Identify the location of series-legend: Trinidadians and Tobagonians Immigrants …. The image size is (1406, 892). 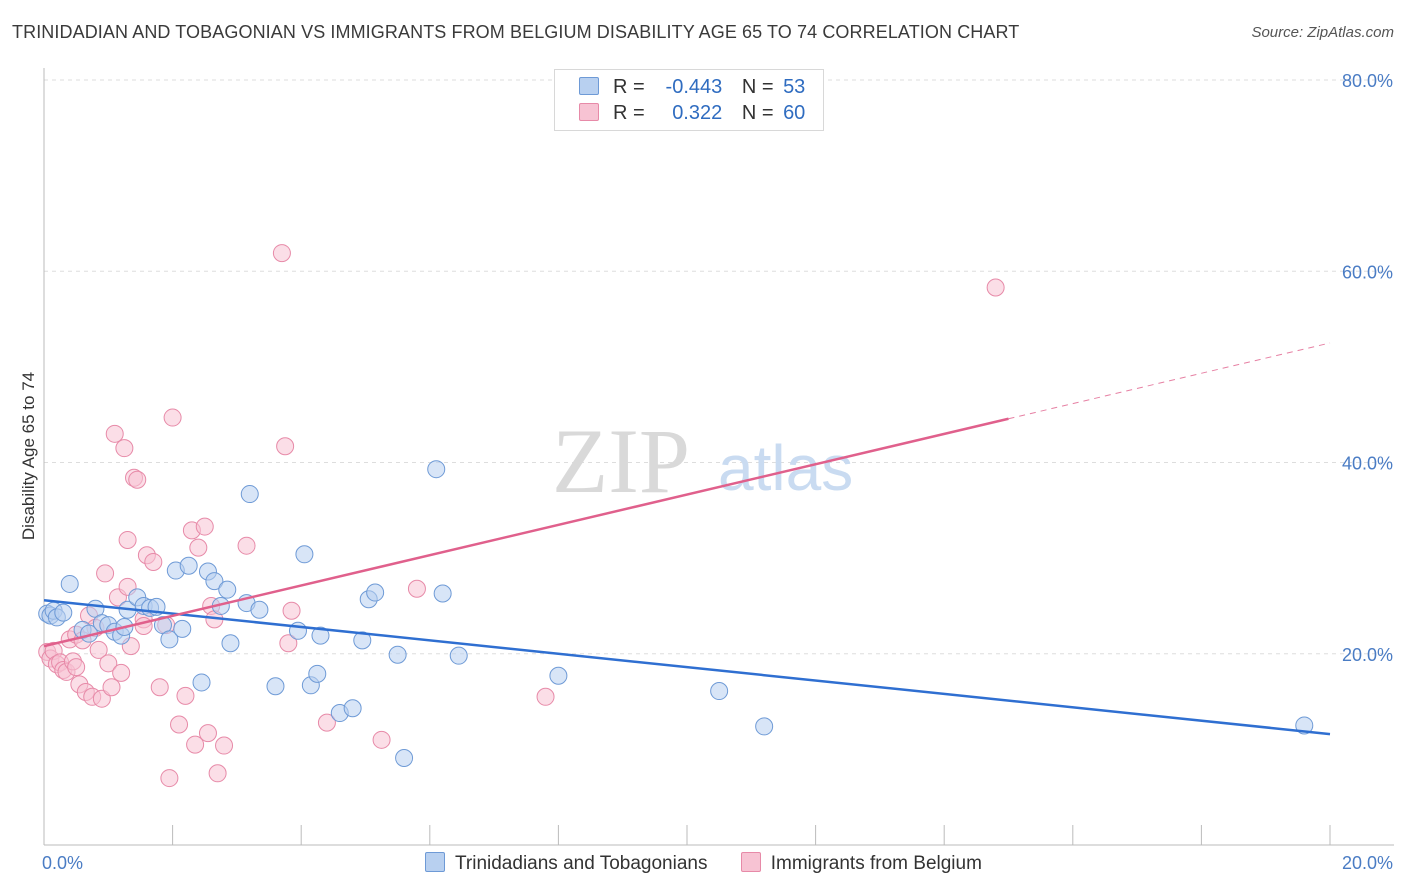
(717, 863).